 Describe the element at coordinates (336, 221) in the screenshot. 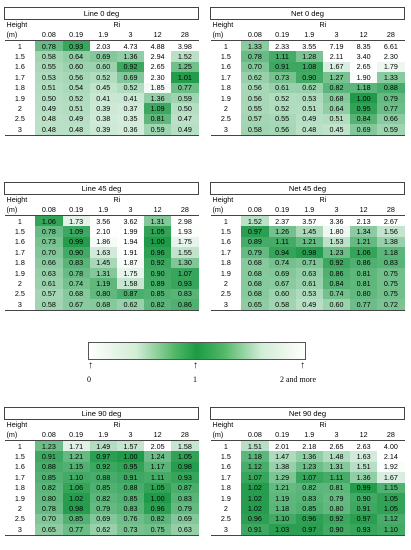

I see `value-cell: 3.36` at that location.